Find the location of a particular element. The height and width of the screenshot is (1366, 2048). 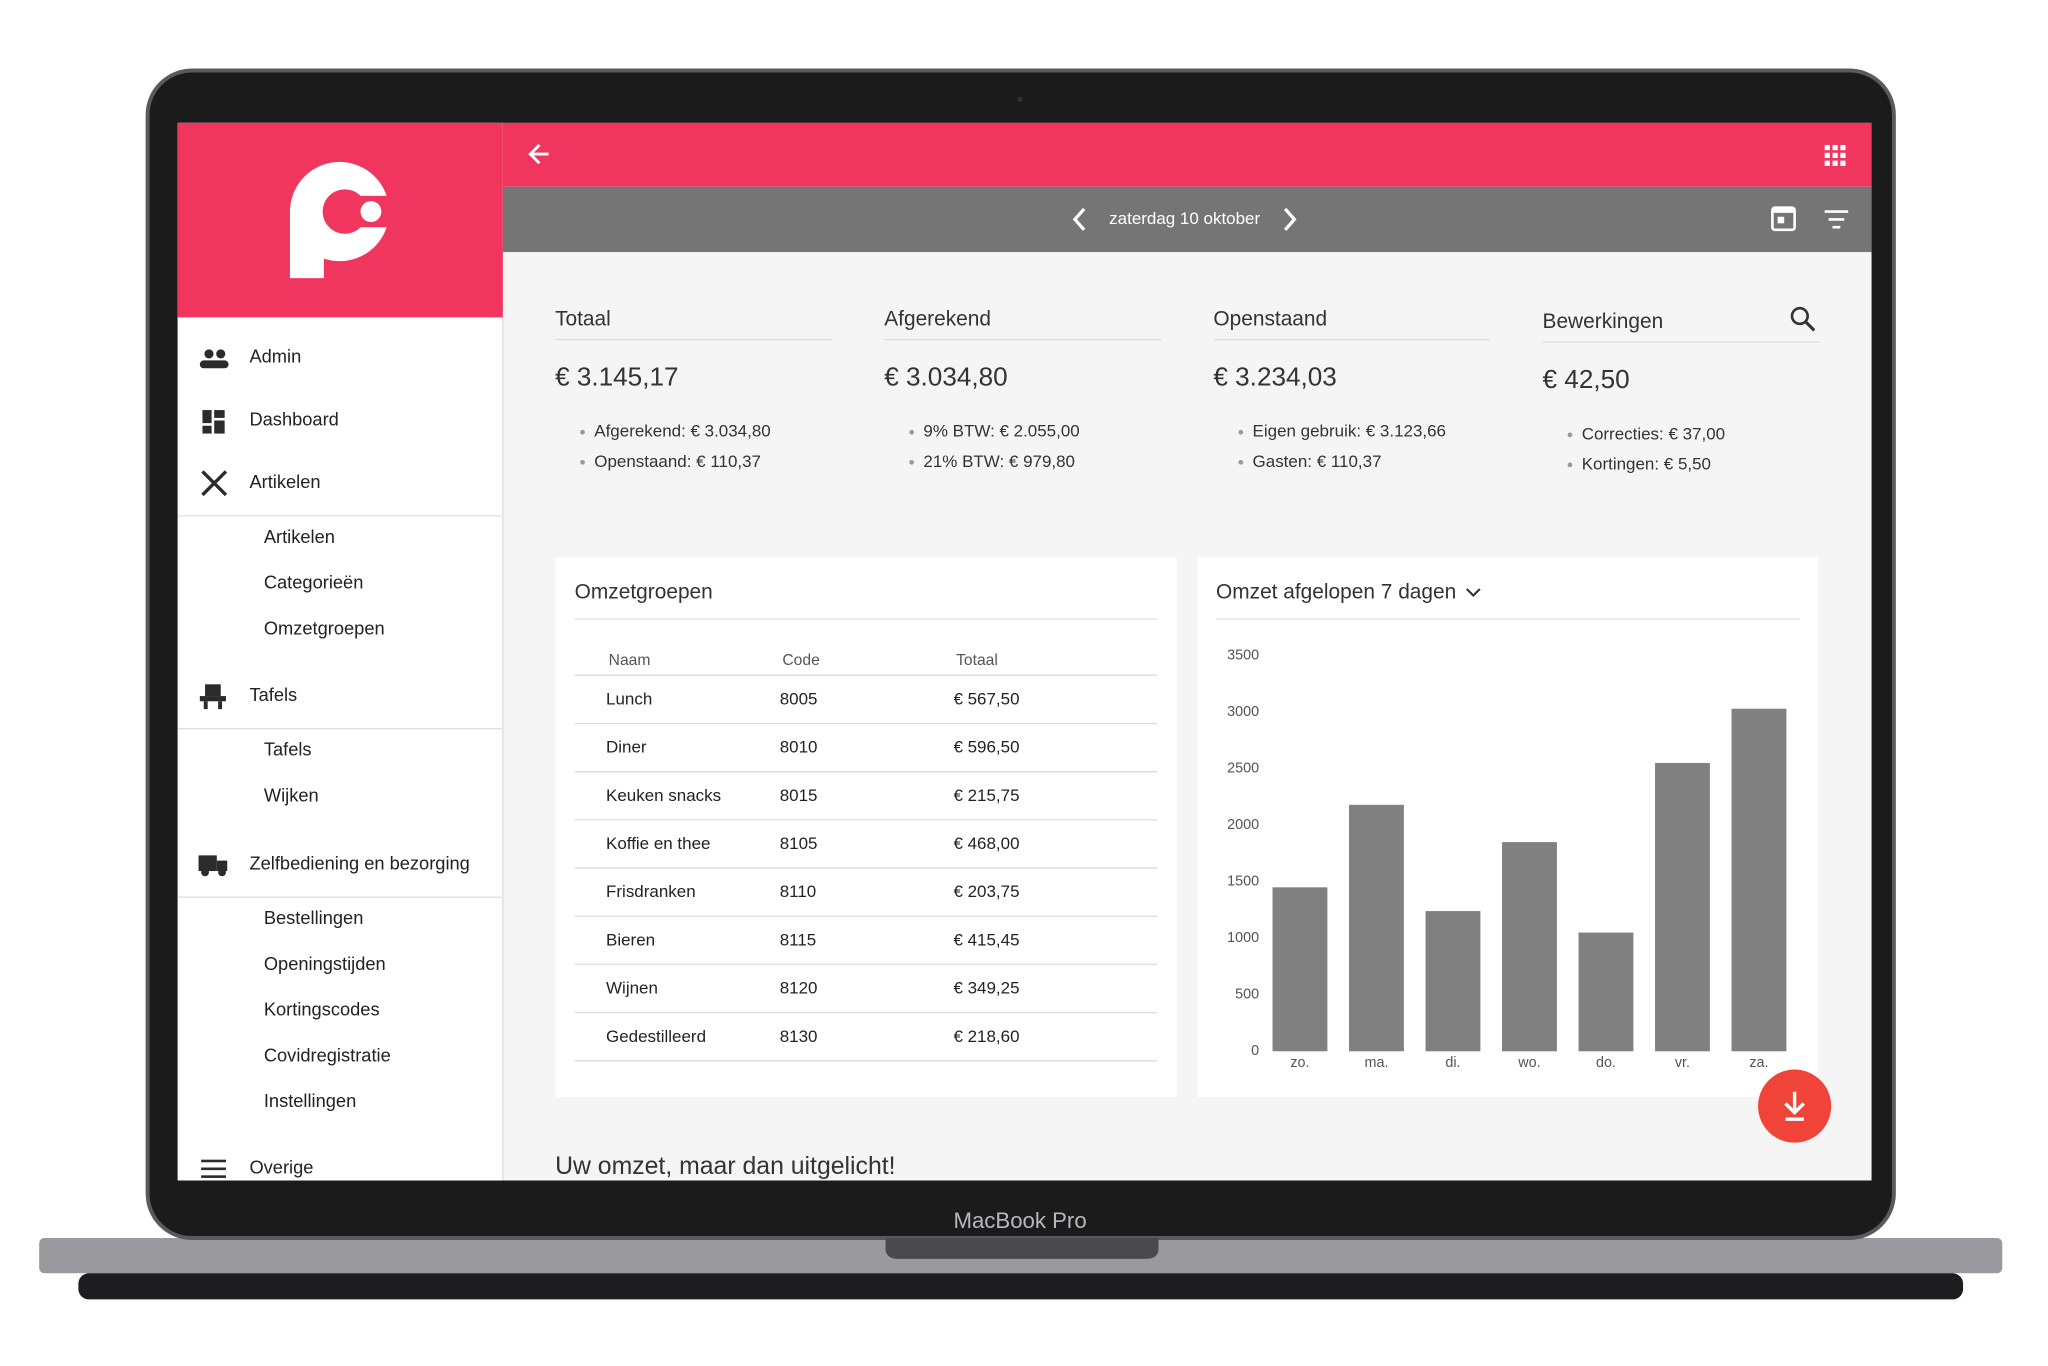

submenu-item: Tafels is located at coordinates (288, 749).